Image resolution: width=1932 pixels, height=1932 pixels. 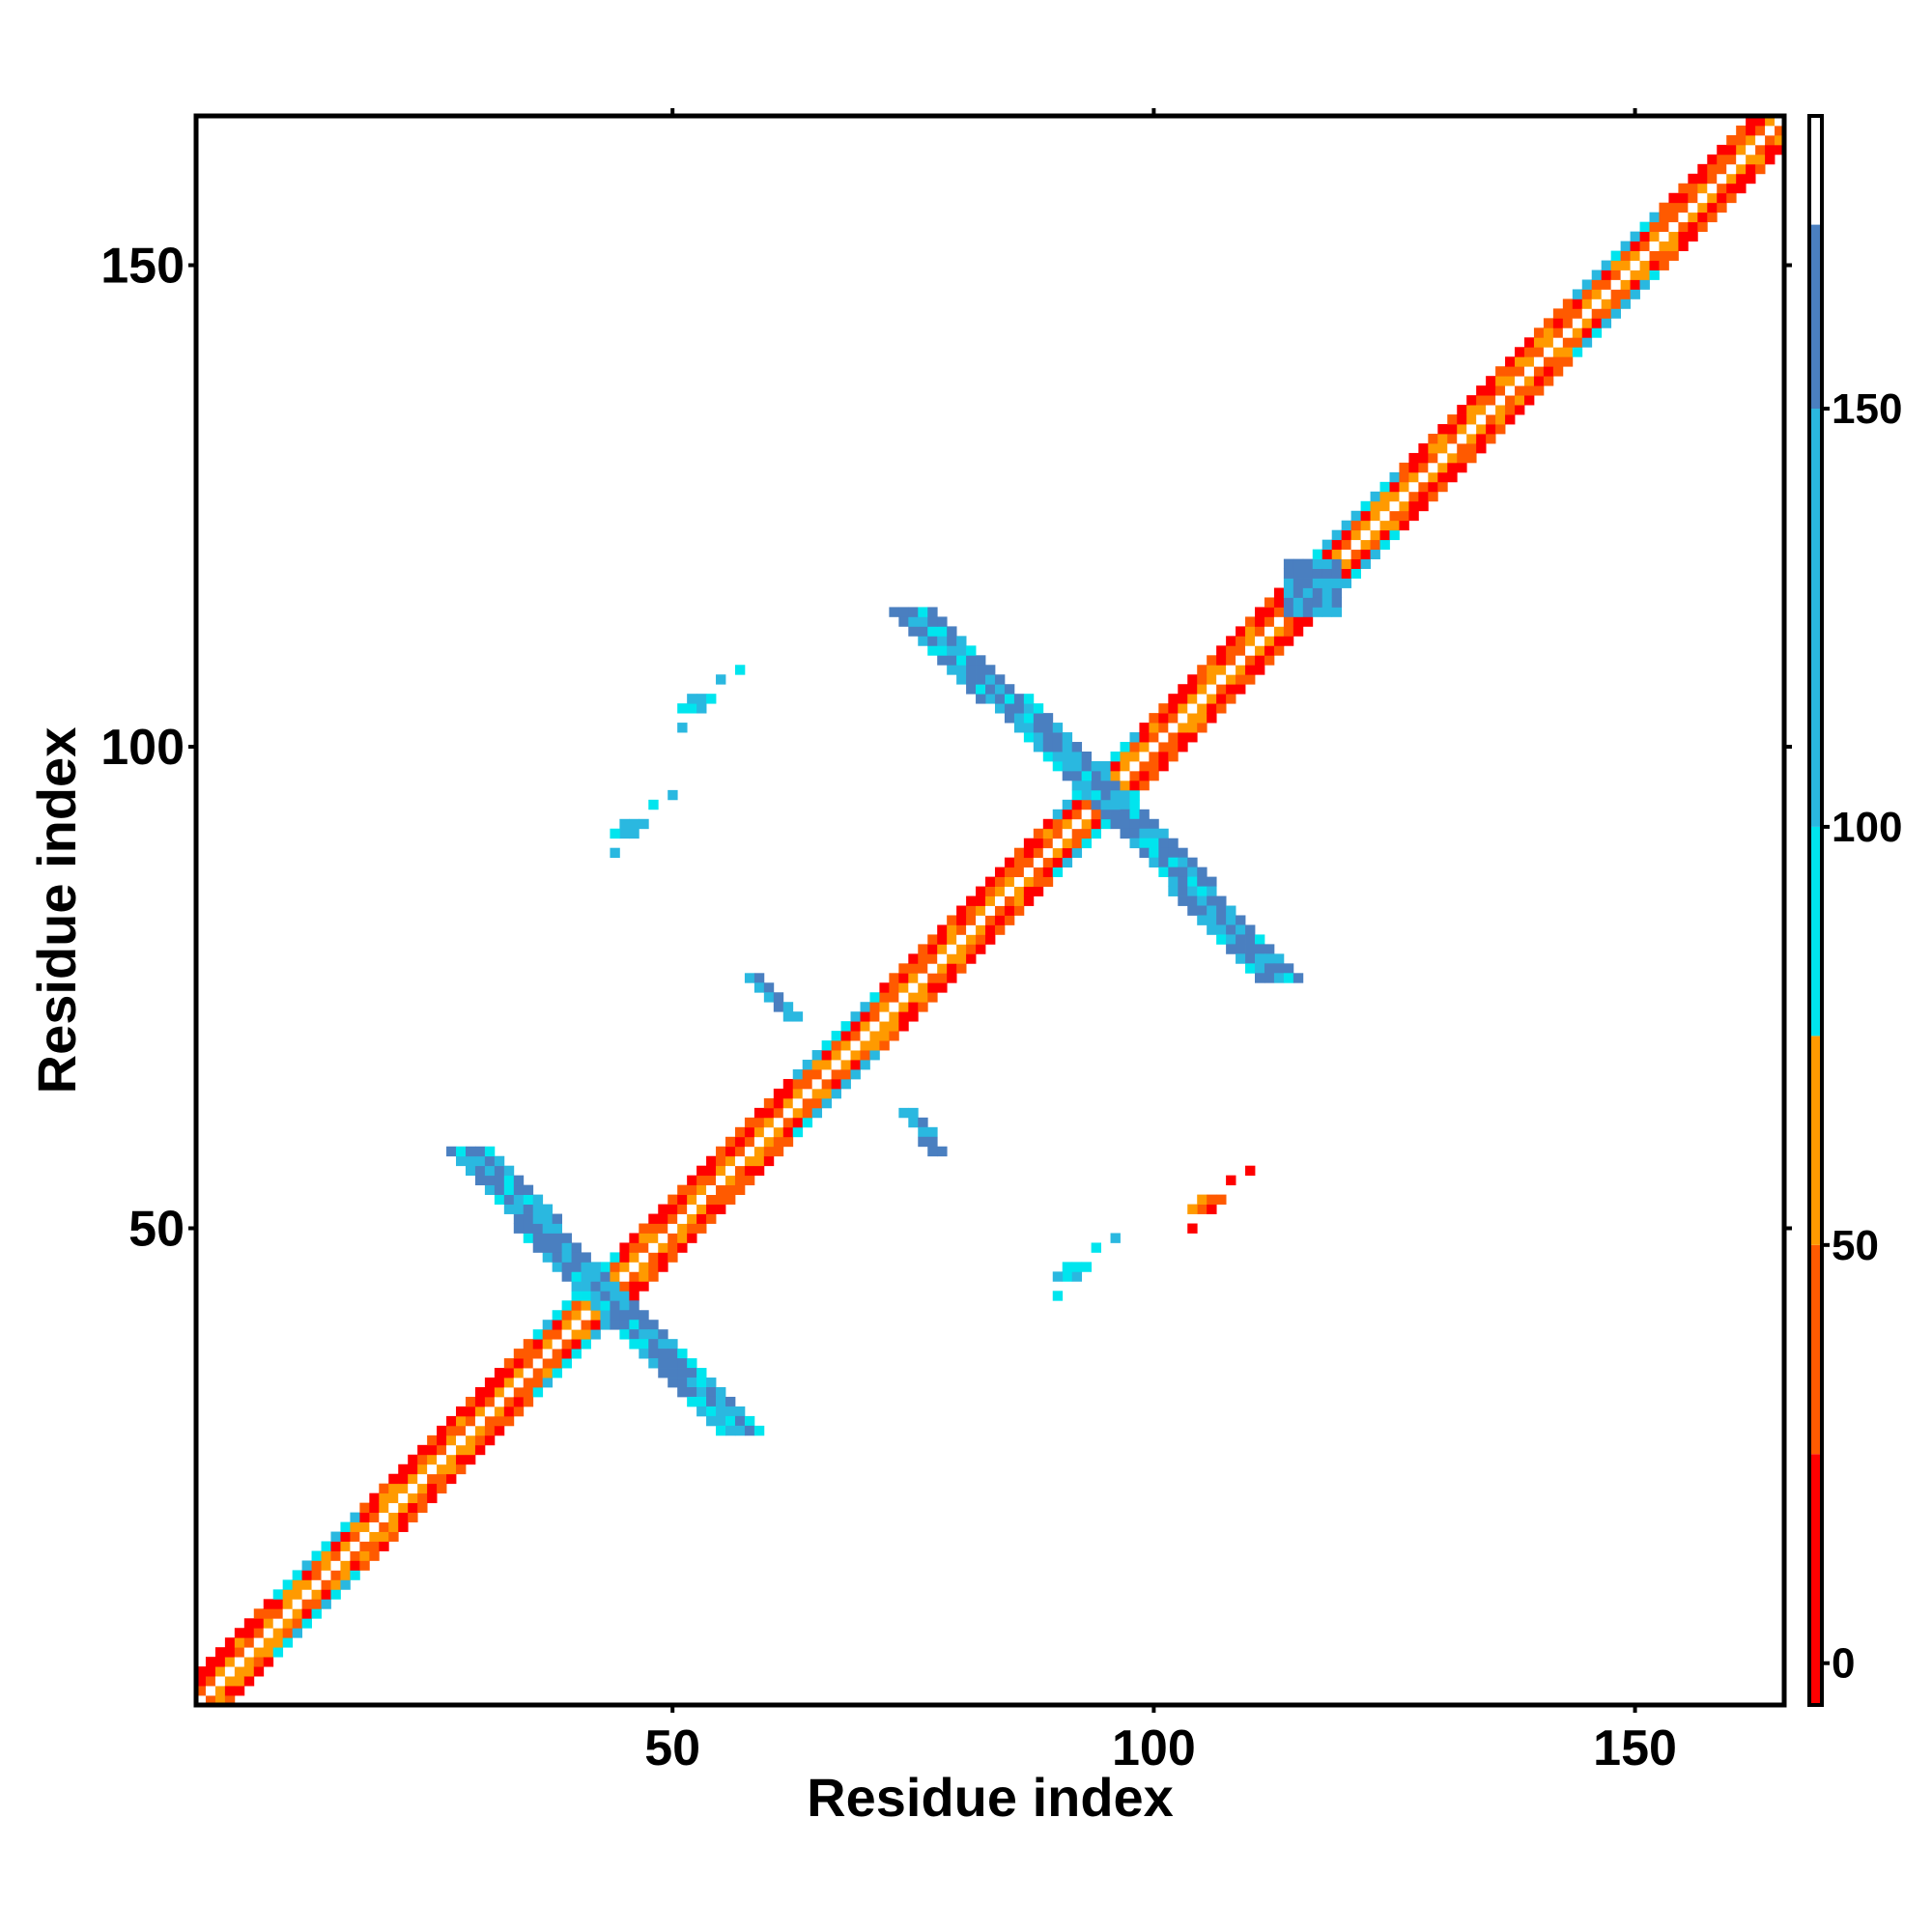 What do you see at coordinates (1815, 170) in the screenshot?
I see `colorbar-band` at bounding box center [1815, 170].